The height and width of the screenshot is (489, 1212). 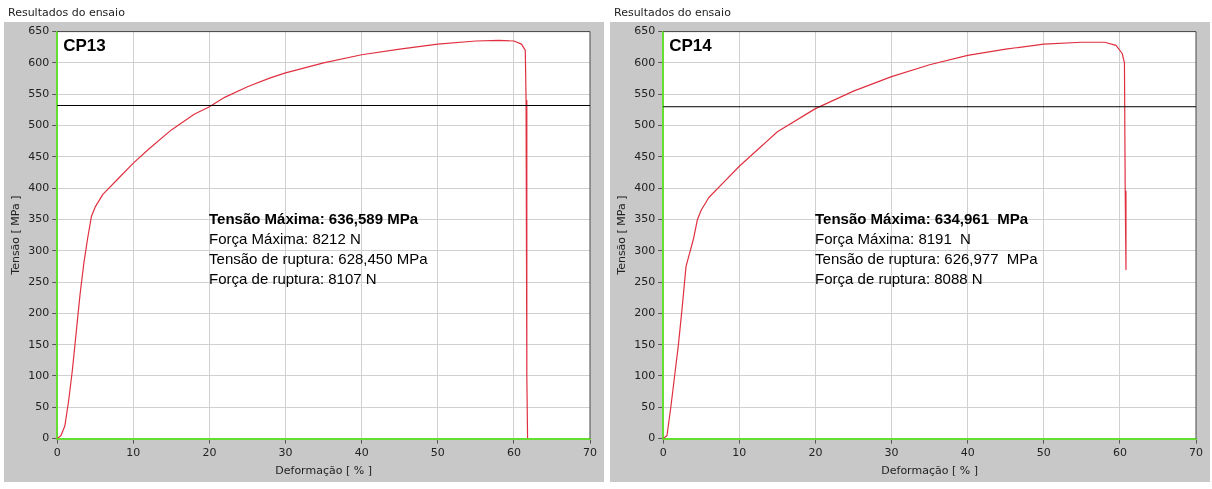 I want to click on annotation: Tensão Máxima: 636,589 MPa, so click(x=314, y=219).